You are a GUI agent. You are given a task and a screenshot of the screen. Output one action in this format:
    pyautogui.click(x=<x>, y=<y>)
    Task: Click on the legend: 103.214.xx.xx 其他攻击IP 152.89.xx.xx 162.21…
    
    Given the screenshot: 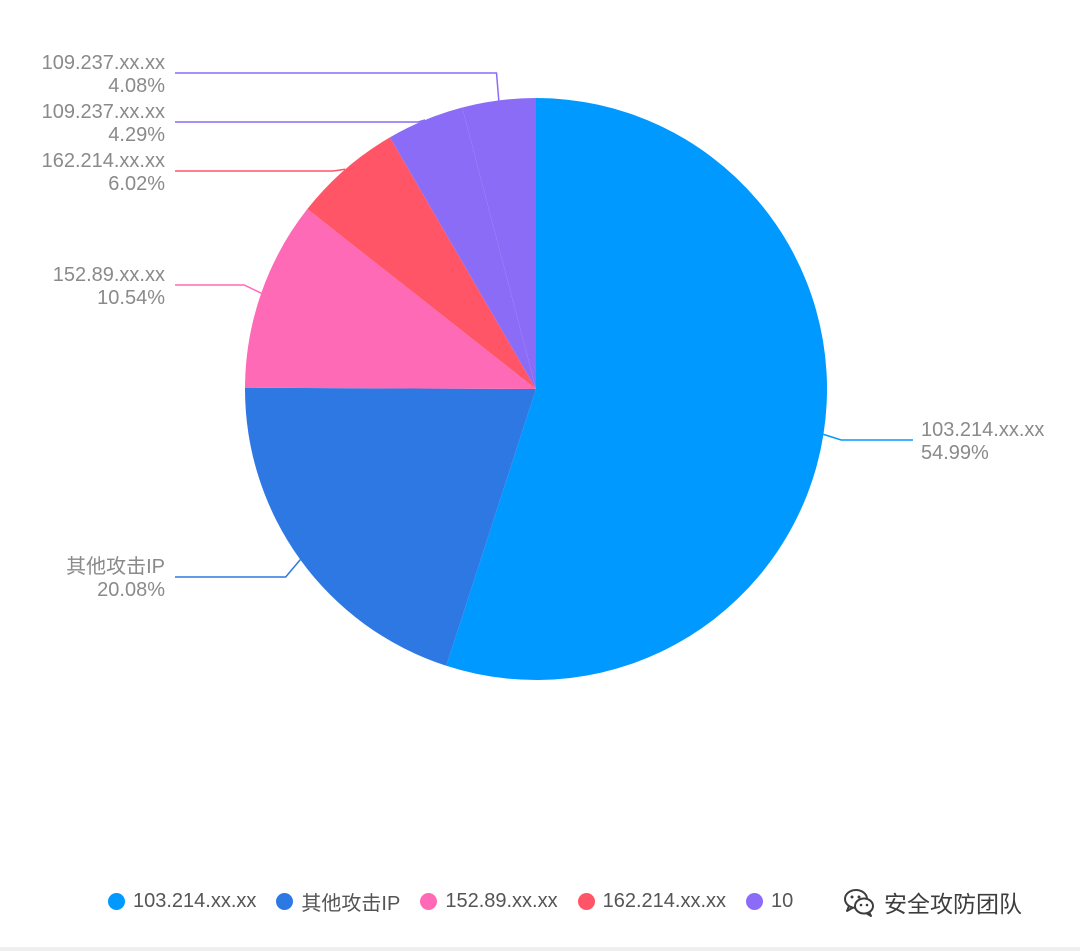 What is the action you would take?
    pyautogui.click(x=450, y=901)
    